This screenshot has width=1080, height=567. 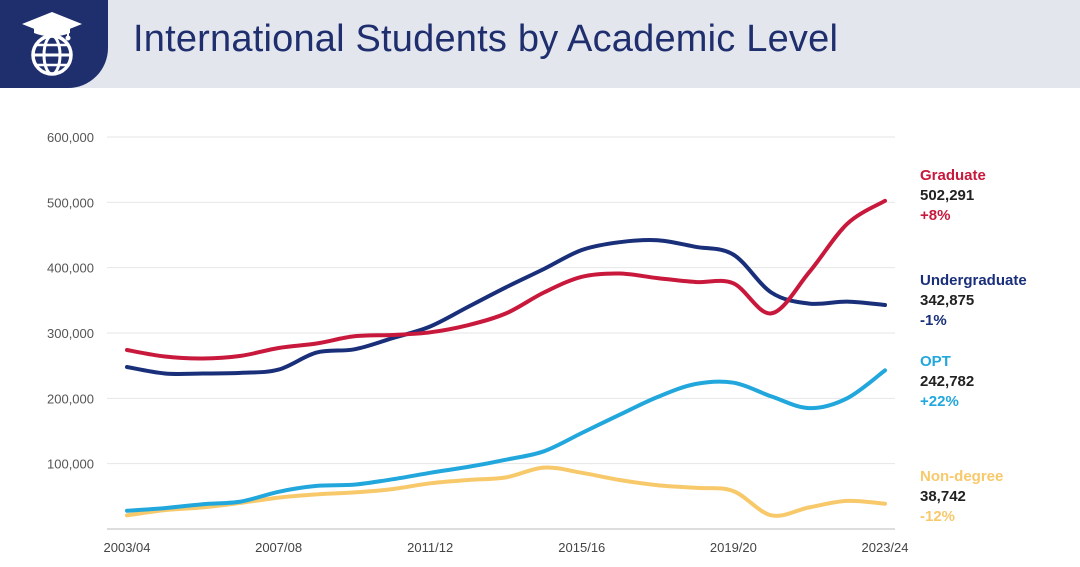 I want to click on y-tick-label: 200,000, so click(x=70, y=398).